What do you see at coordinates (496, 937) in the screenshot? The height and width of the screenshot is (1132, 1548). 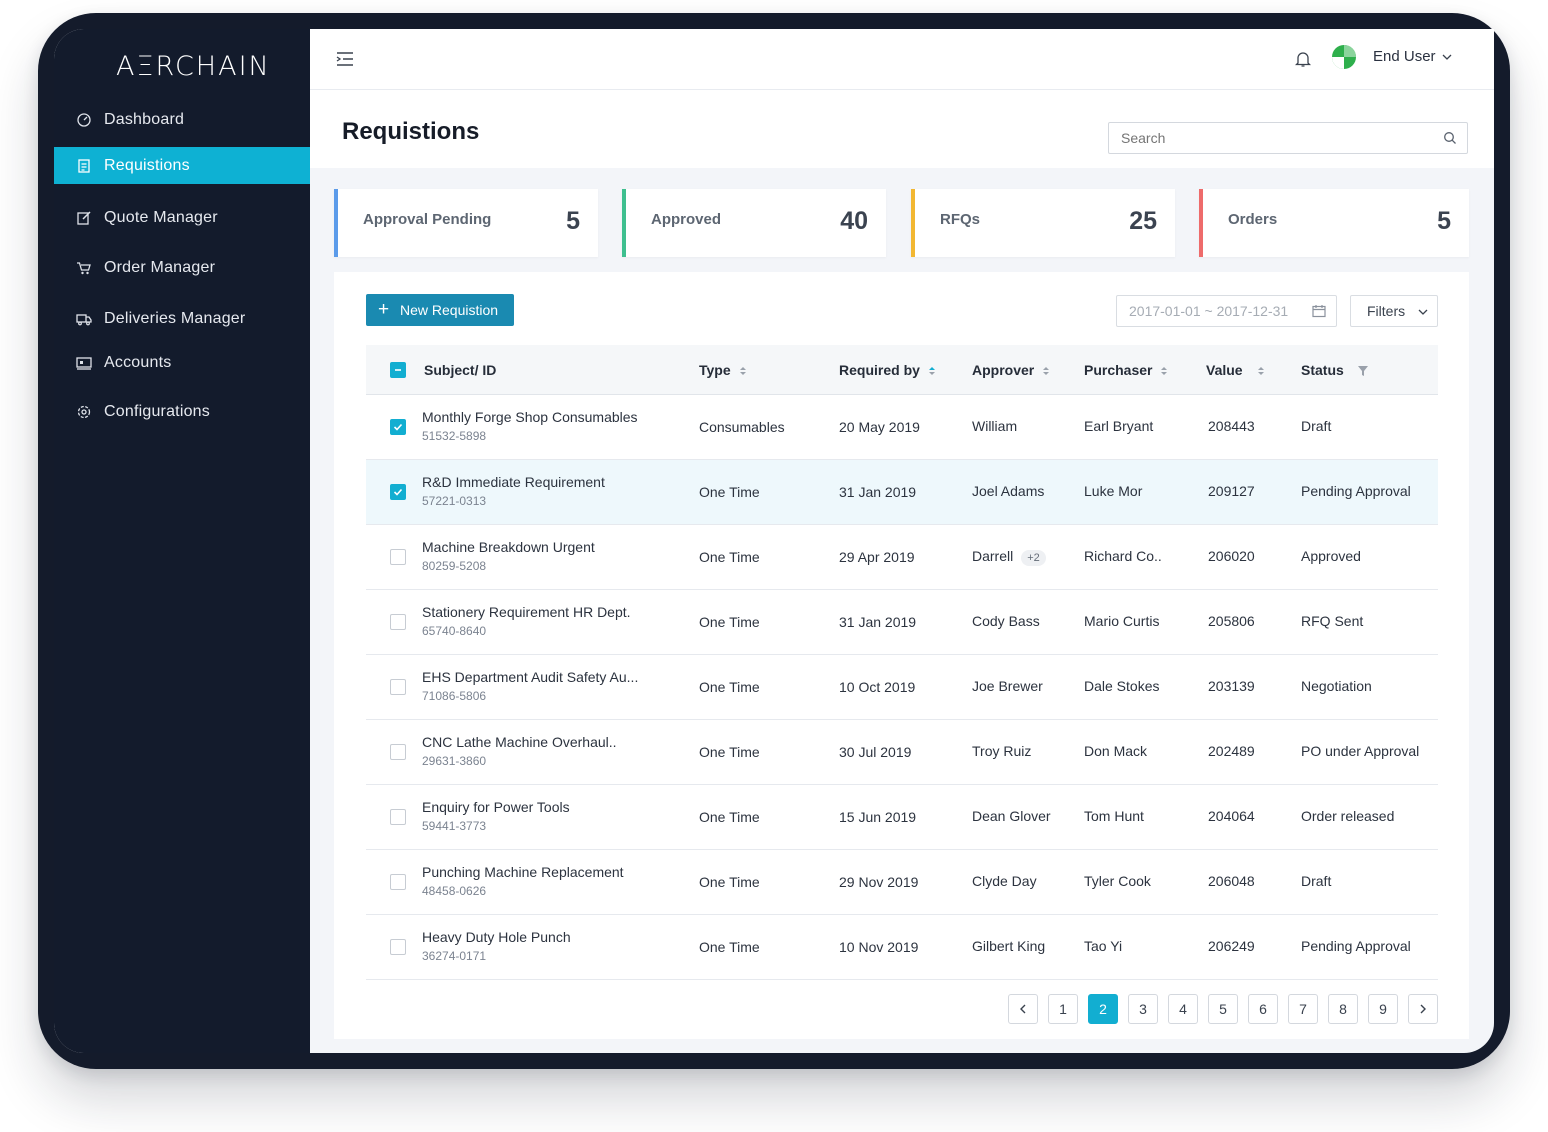 I see `row-subject: Heavy Duty Hole Punch` at bounding box center [496, 937].